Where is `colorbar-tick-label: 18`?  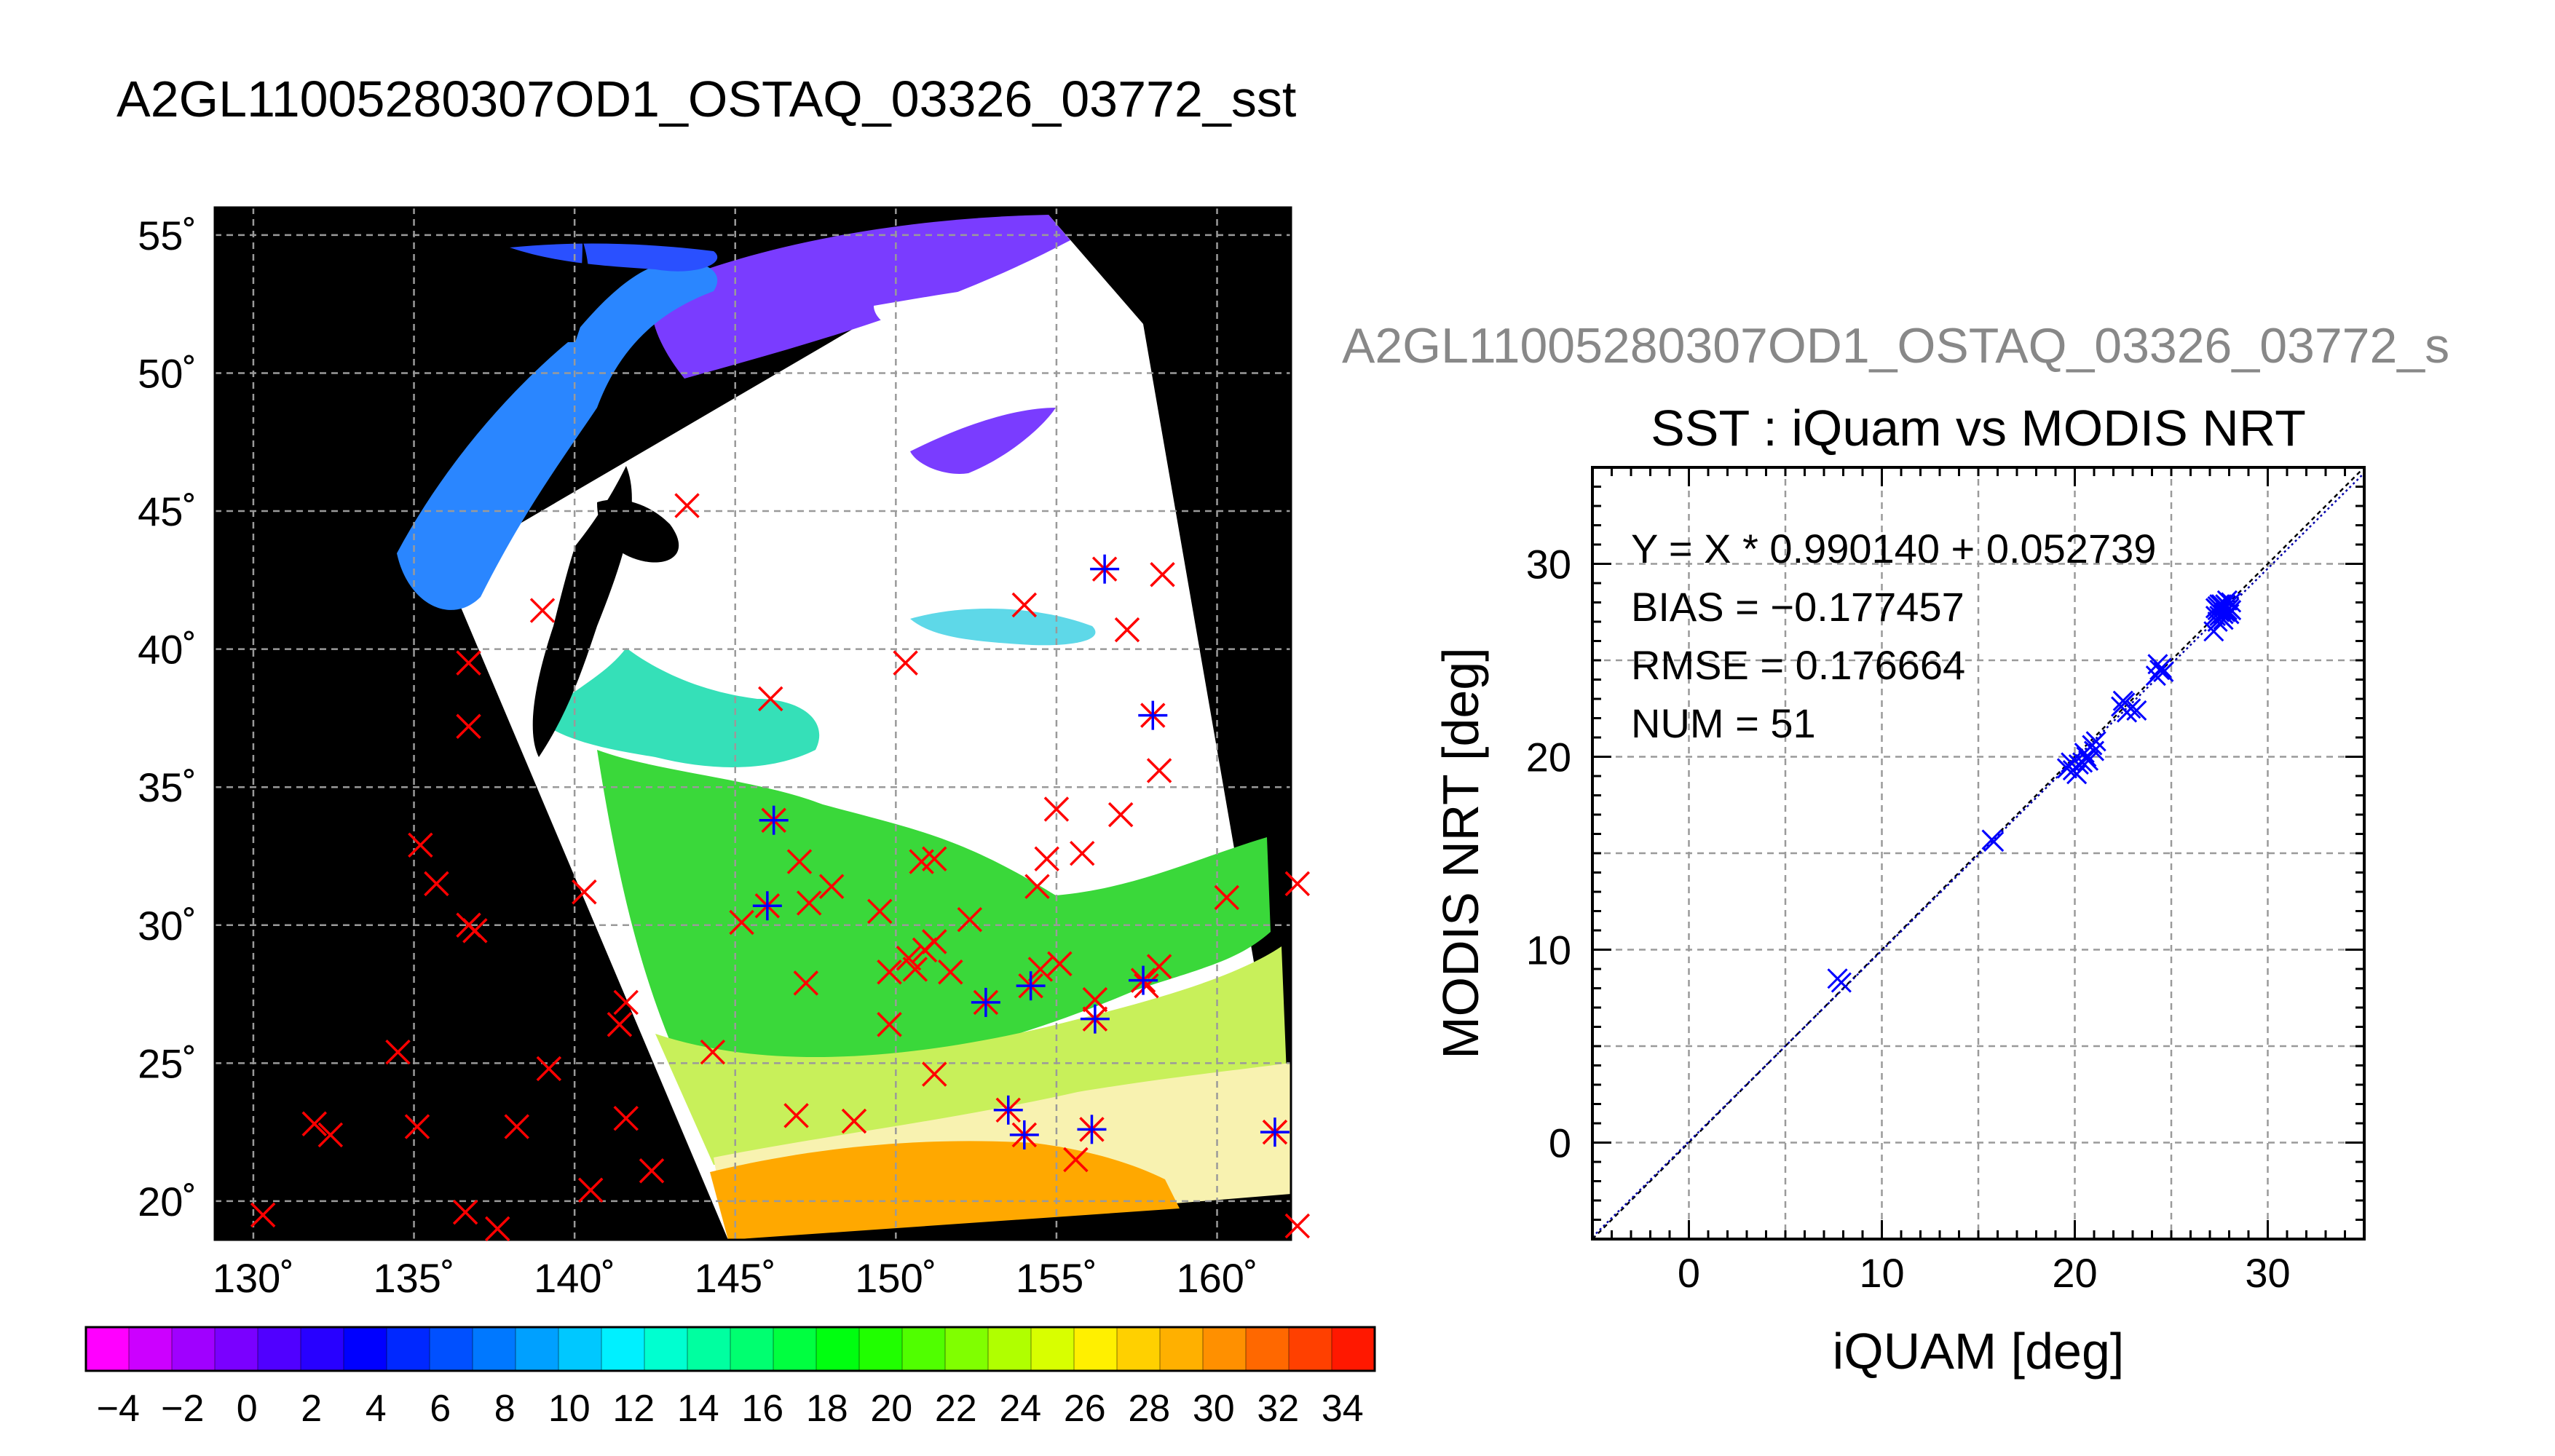
colorbar-tick-label: 18 is located at coordinates (827, 1409).